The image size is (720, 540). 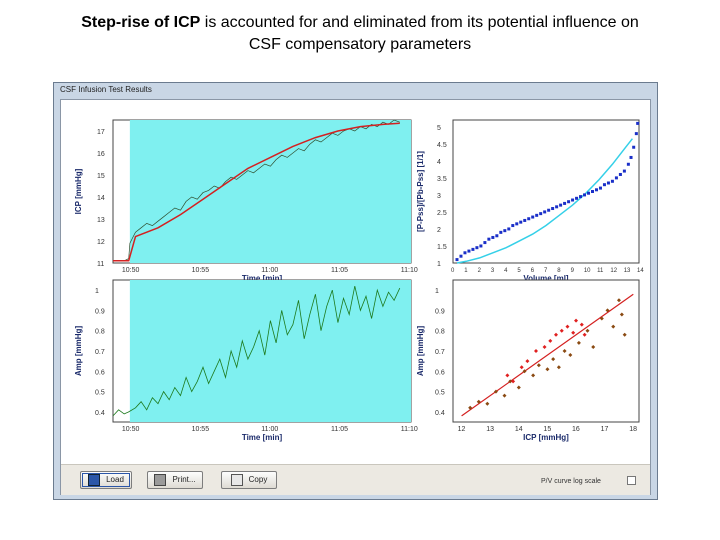 I want to click on copy-icon, so click(x=236, y=479).